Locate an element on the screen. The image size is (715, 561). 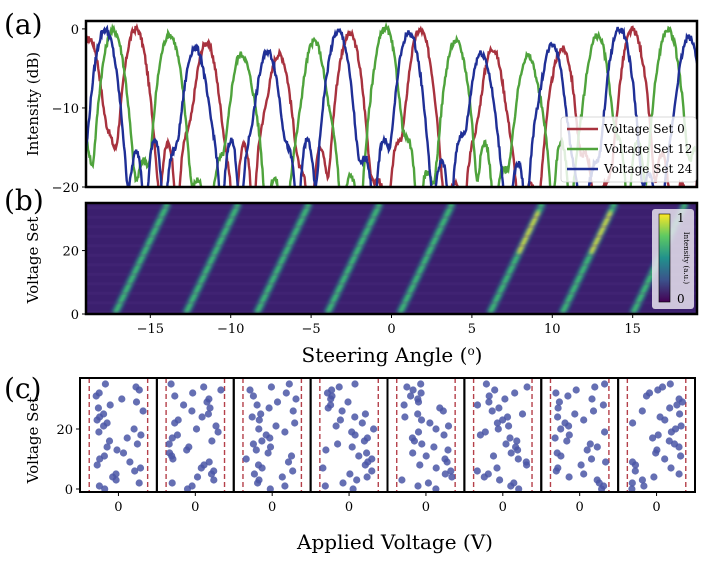
voltage-subplot-1: 0 is located at coordinates (195, 446).